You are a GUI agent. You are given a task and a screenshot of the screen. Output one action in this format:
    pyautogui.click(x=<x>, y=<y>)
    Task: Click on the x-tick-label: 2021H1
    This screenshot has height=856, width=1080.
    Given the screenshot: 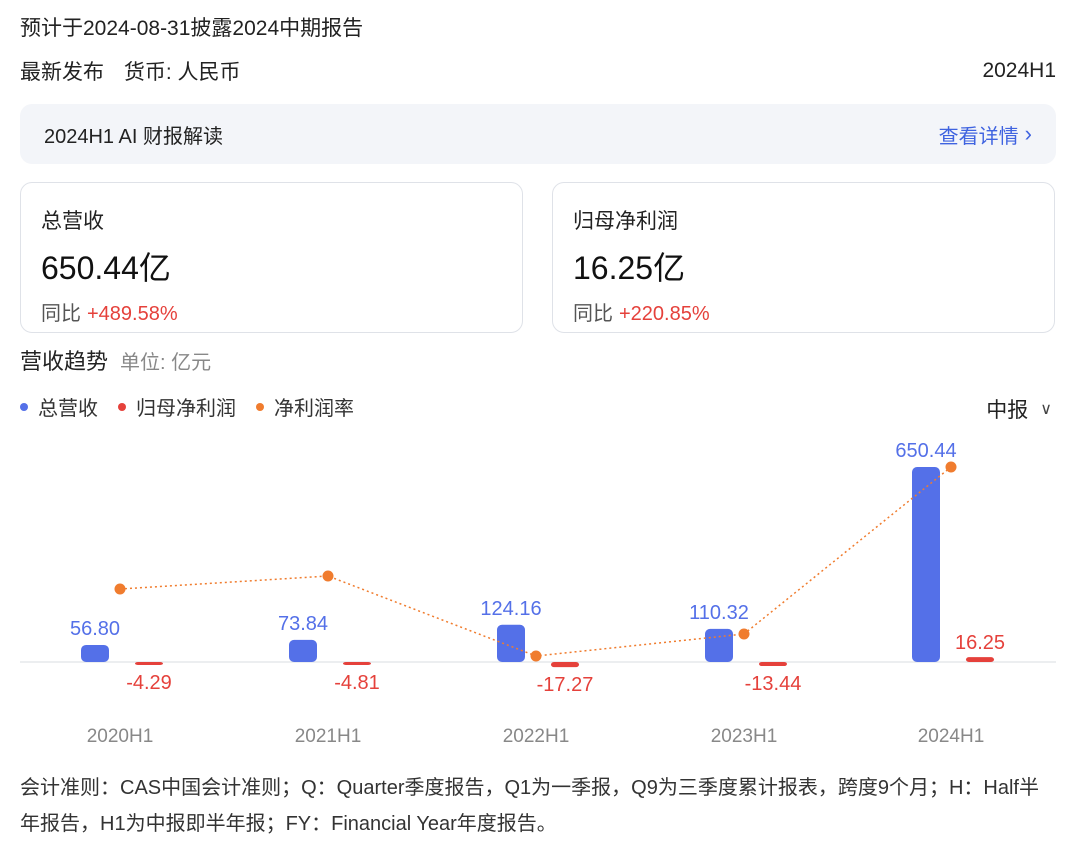 What is the action you would take?
    pyautogui.click(x=328, y=736)
    